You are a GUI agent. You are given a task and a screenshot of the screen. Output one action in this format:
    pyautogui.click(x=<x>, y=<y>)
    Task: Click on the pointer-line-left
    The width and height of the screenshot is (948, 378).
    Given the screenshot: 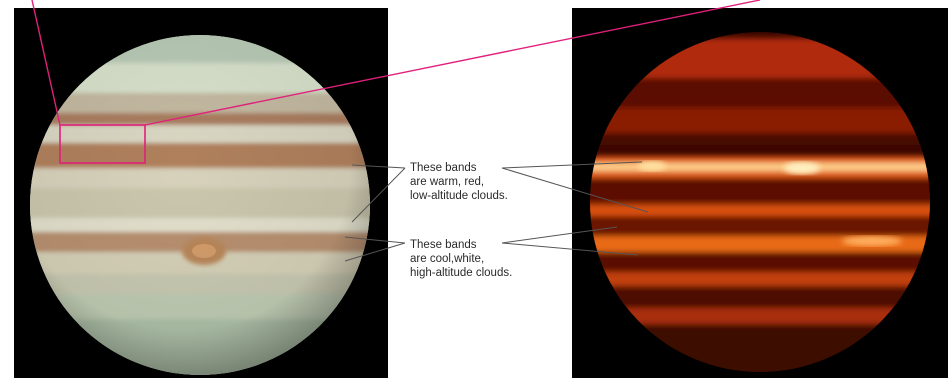 What is the action you would take?
    pyautogui.click(x=46, y=63)
    